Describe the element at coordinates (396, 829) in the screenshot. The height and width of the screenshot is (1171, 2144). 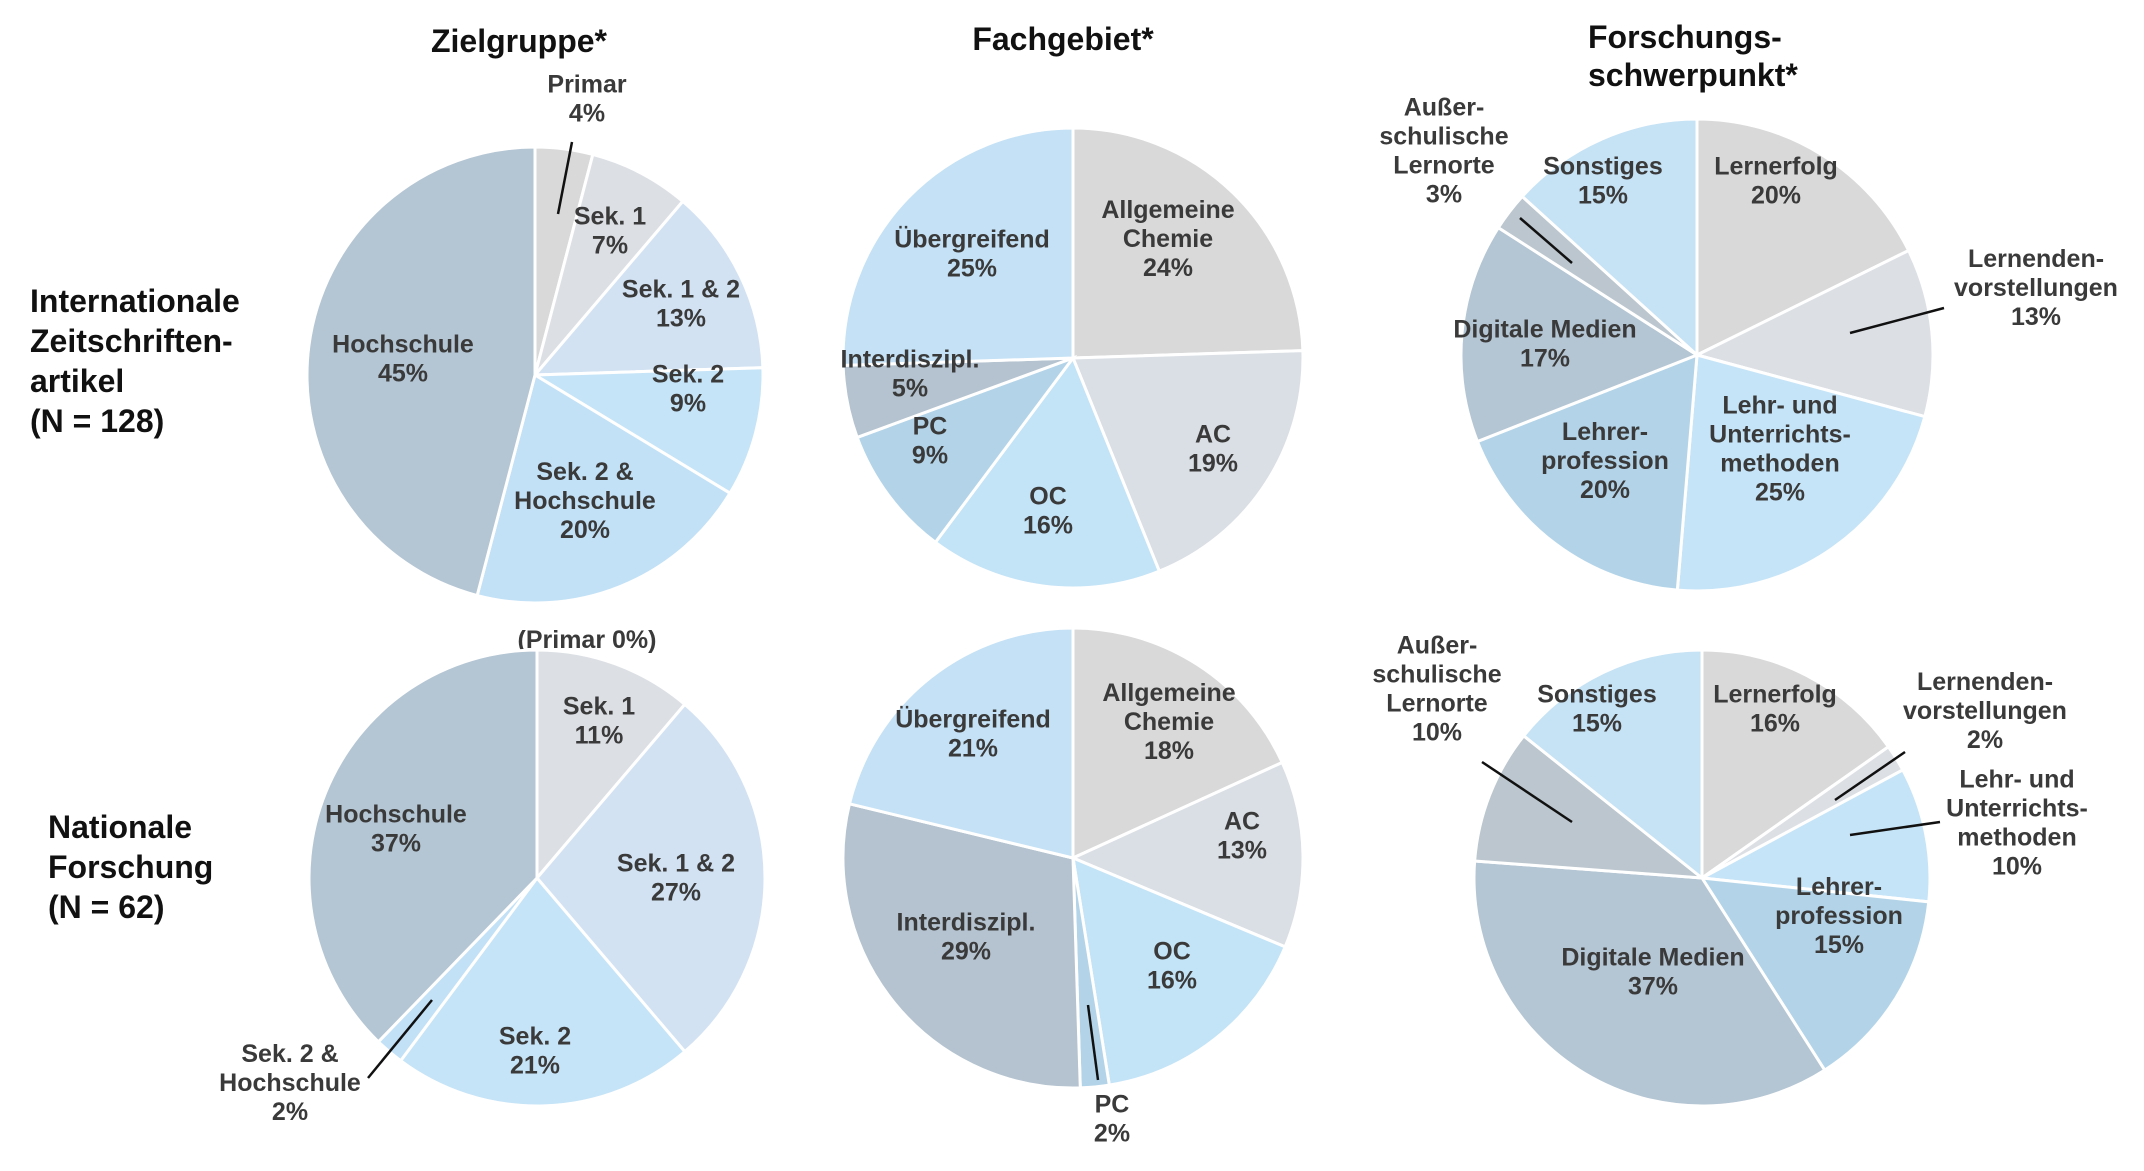
I see `slice-label-hochschule: Hochschule 37%` at that location.